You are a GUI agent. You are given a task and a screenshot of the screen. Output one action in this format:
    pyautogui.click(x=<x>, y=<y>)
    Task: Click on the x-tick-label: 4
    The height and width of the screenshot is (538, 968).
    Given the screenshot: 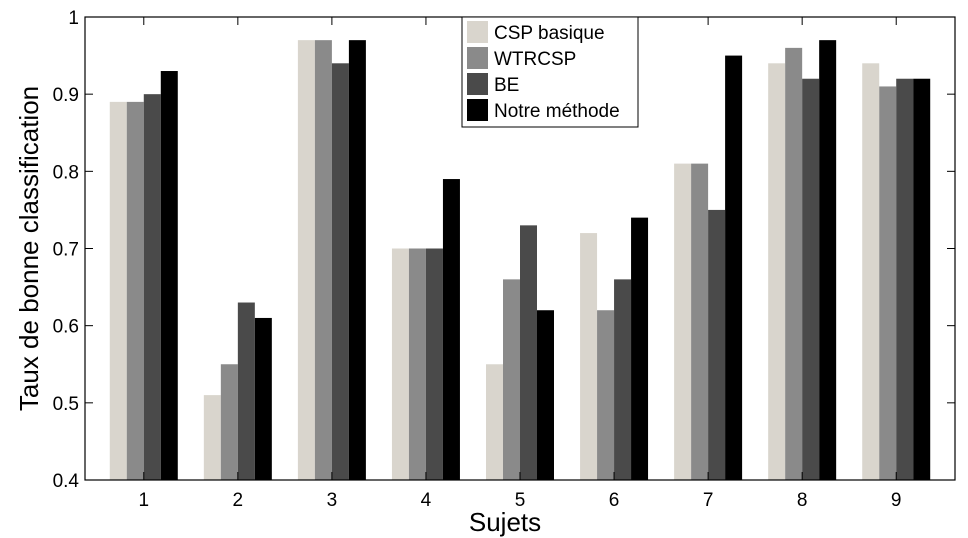 What is the action you would take?
    pyautogui.click(x=426, y=500)
    